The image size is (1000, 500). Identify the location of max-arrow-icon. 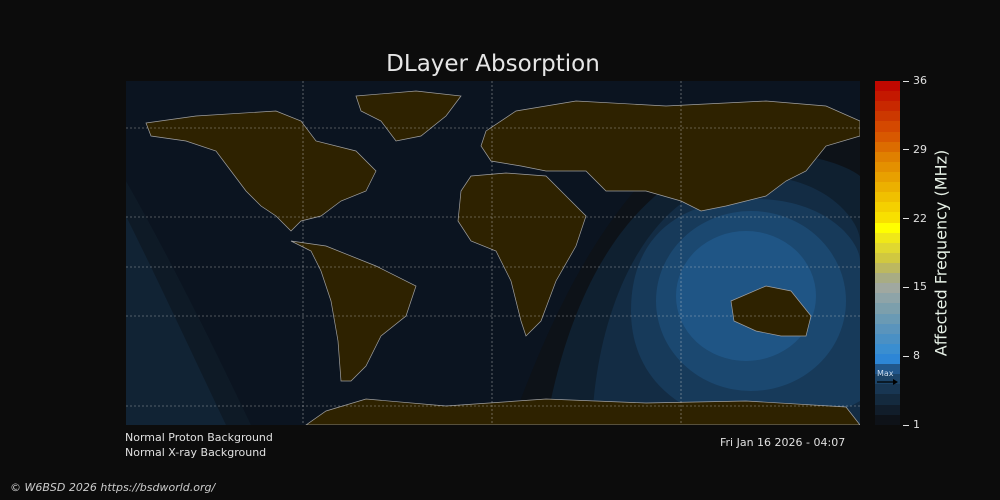
(887, 382).